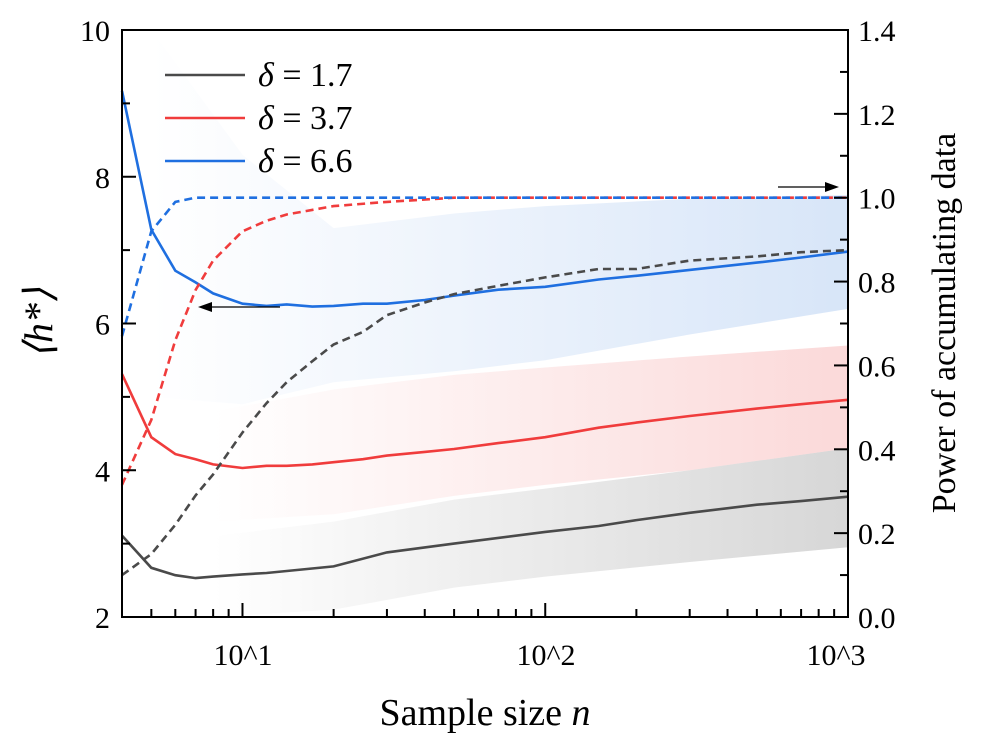  I want to click on y-axis-right-label: Power of accumulating data, so click(944, 323).